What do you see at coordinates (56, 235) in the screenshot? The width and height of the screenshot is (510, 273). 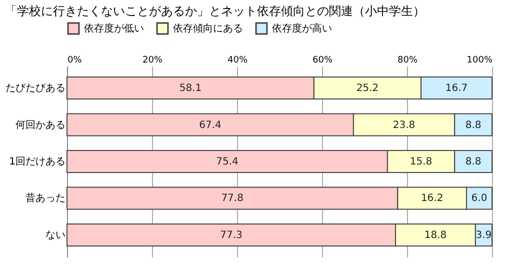 I see `y-tick-label: ない` at bounding box center [56, 235].